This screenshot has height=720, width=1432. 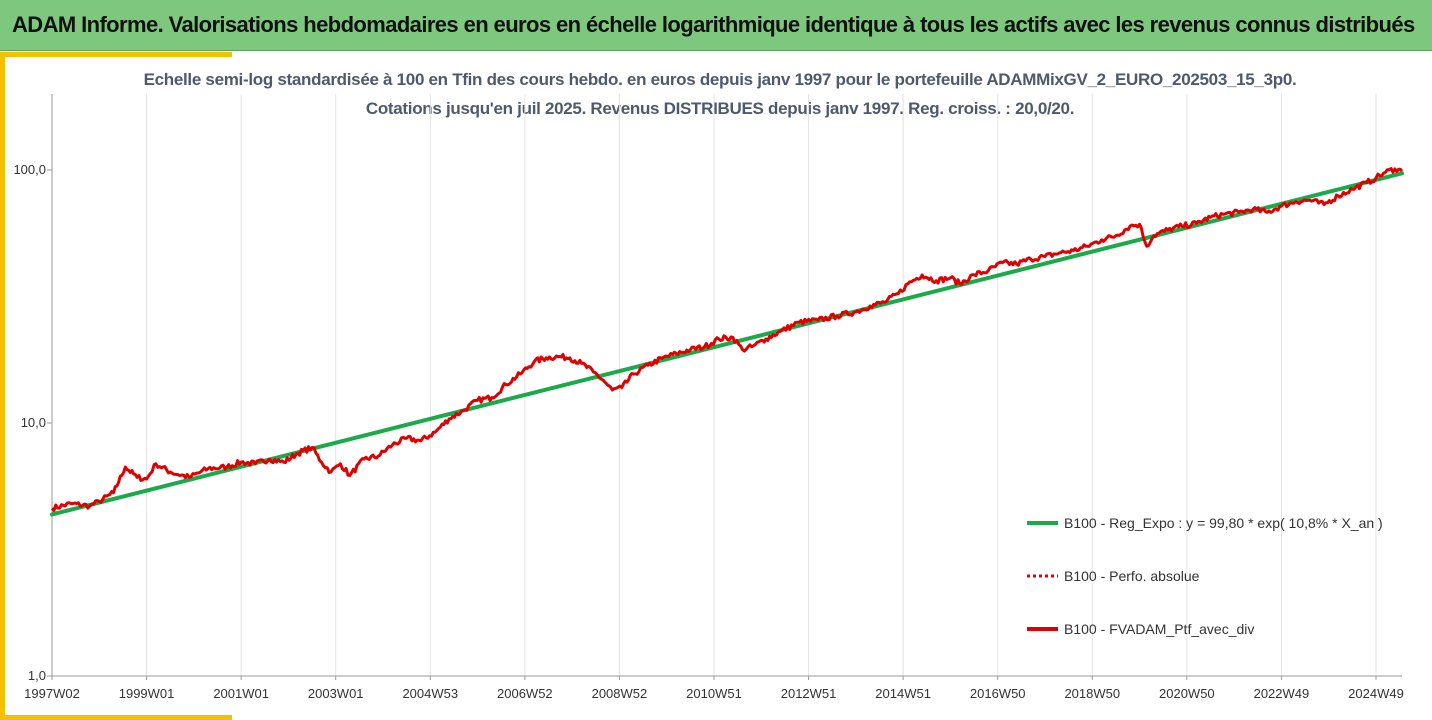 What do you see at coordinates (903, 693) in the screenshot?
I see `x-tick-label: 2014W51` at bounding box center [903, 693].